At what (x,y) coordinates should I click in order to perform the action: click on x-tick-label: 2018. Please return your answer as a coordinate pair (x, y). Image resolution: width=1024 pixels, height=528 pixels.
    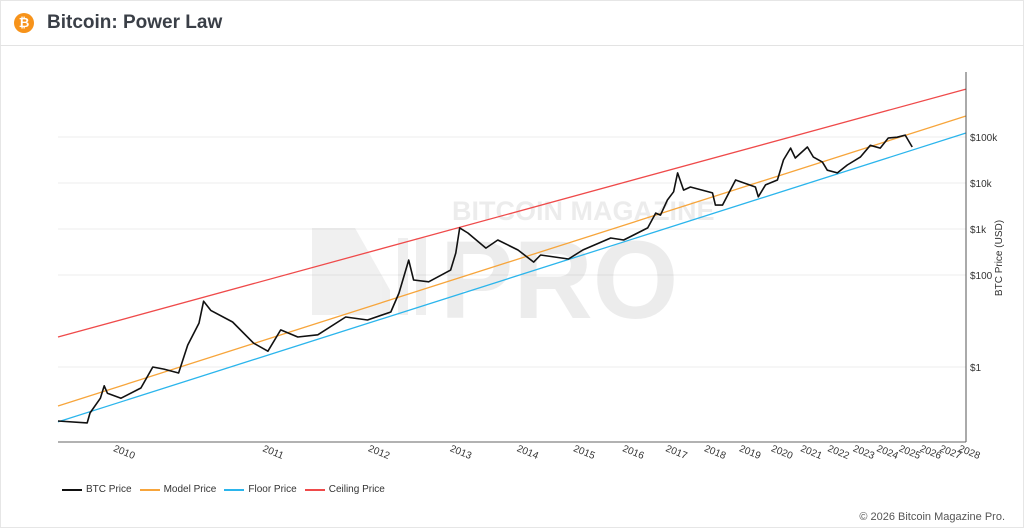
    Looking at the image, I should click on (715, 452).